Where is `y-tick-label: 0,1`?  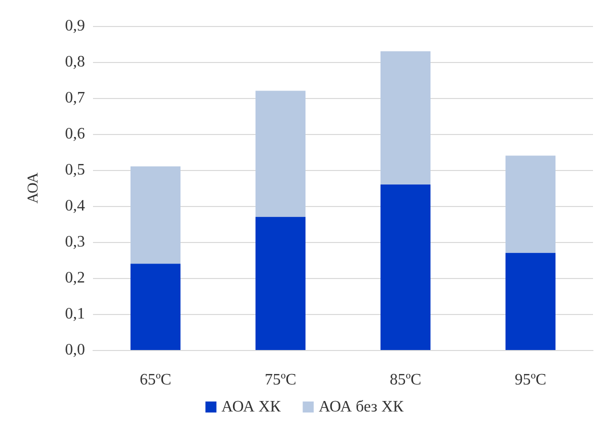
y-tick-label: 0,1 is located at coordinates (75, 314).